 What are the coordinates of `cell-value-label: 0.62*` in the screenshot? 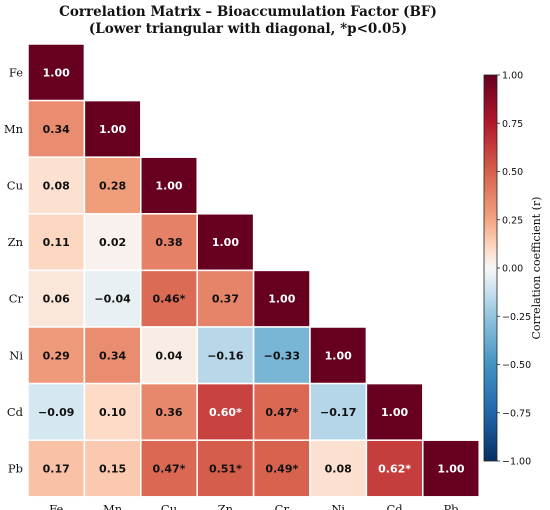 It's located at (394, 469).